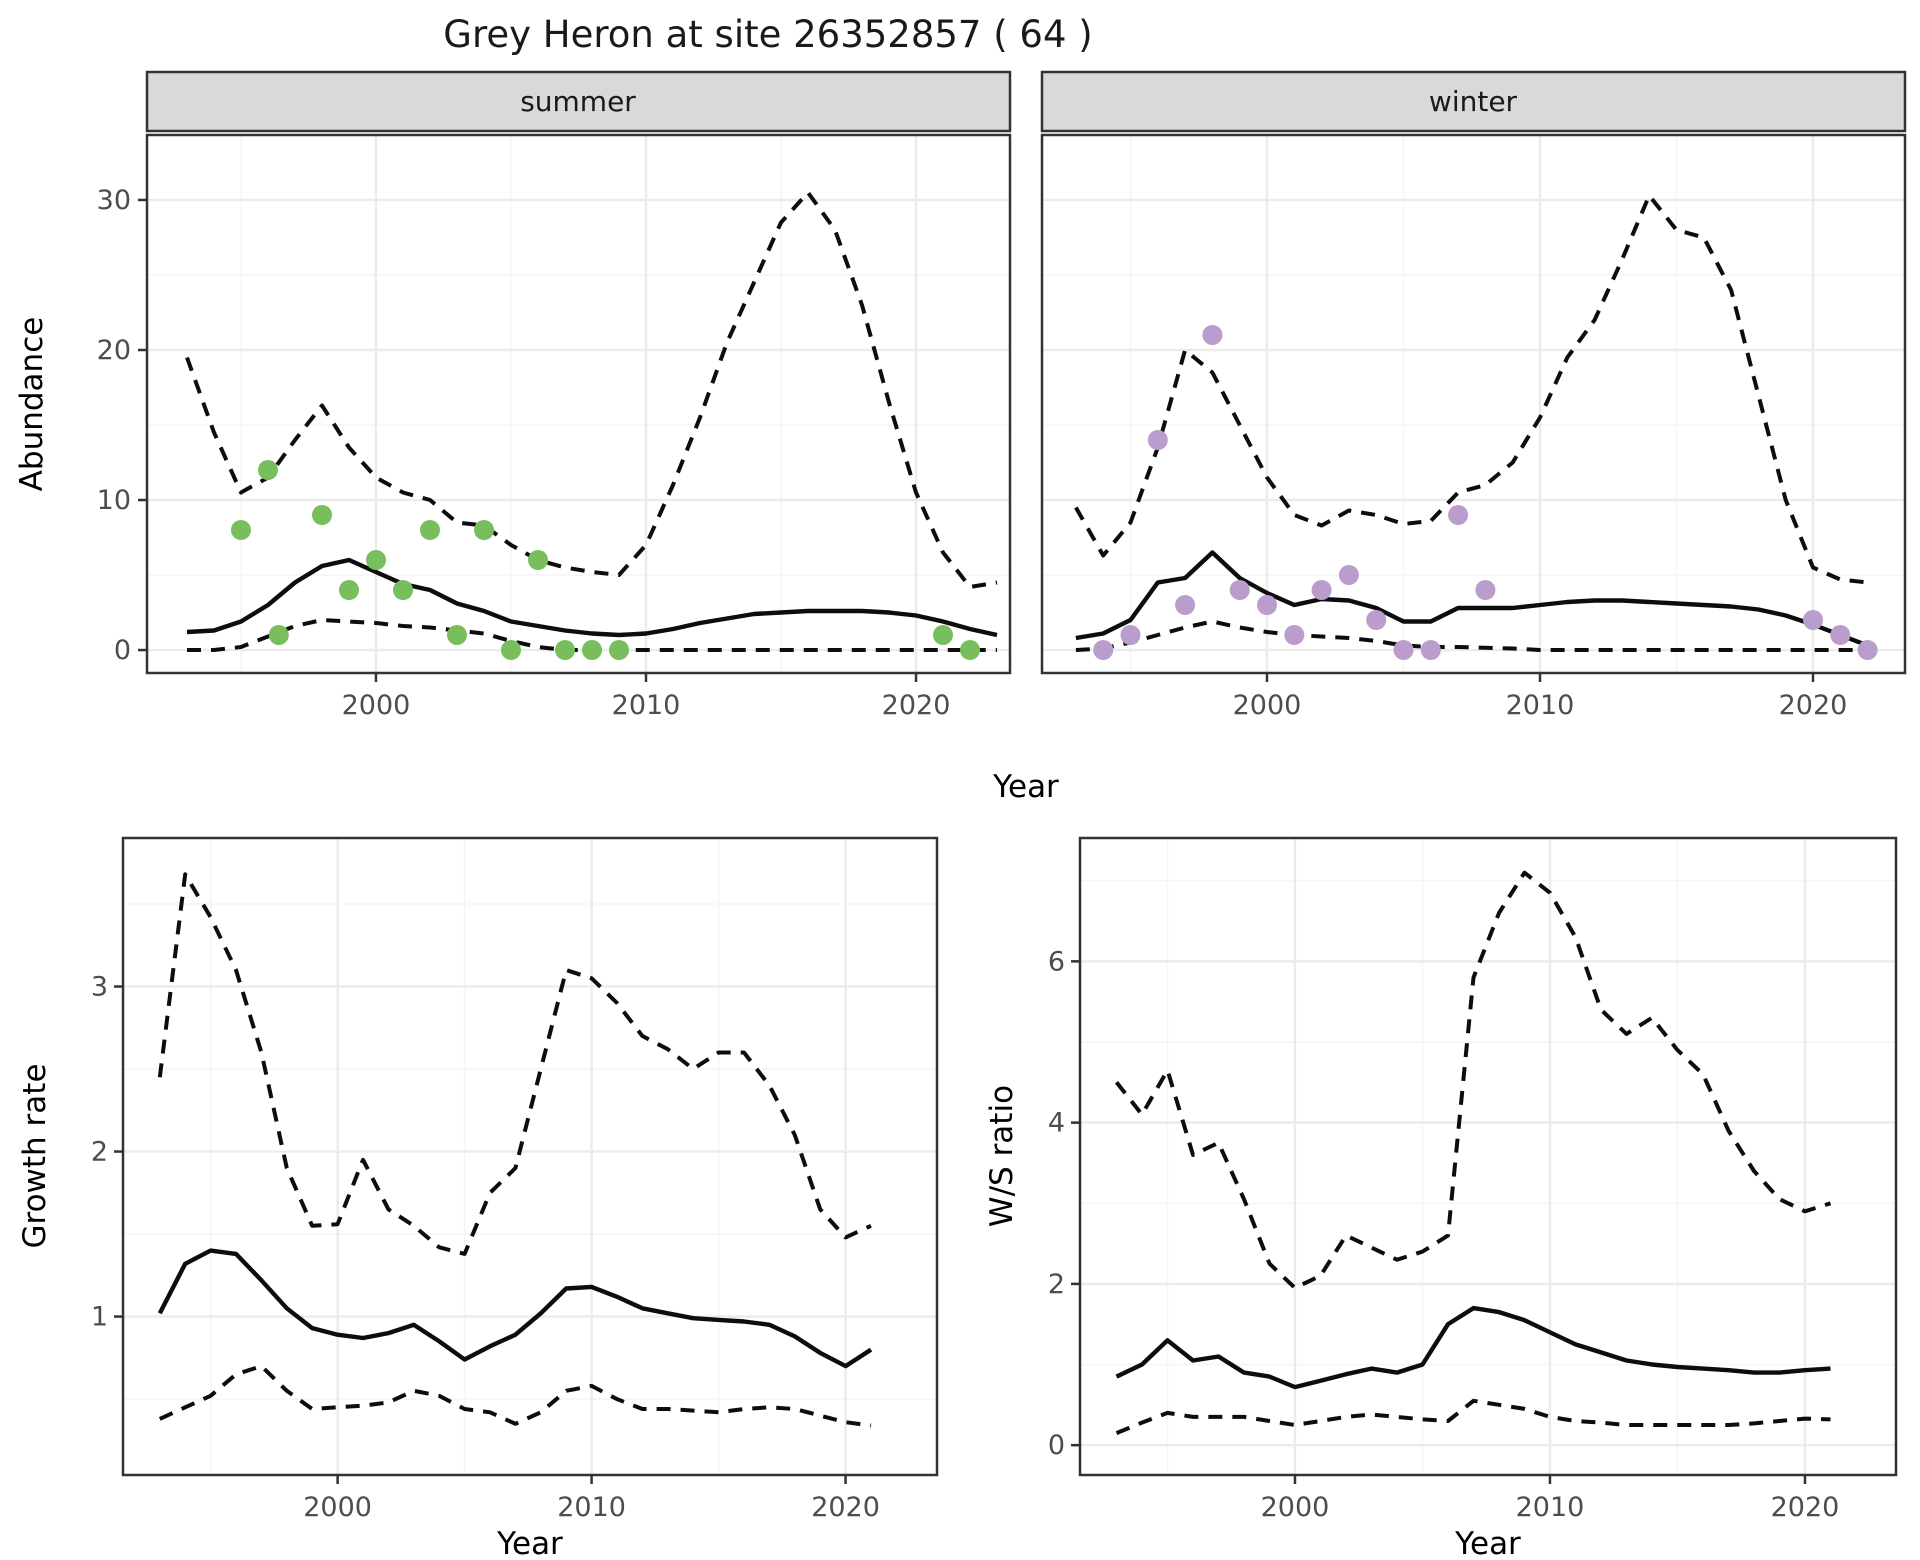  I want to click on y-tick-label: 30, so click(114, 200).